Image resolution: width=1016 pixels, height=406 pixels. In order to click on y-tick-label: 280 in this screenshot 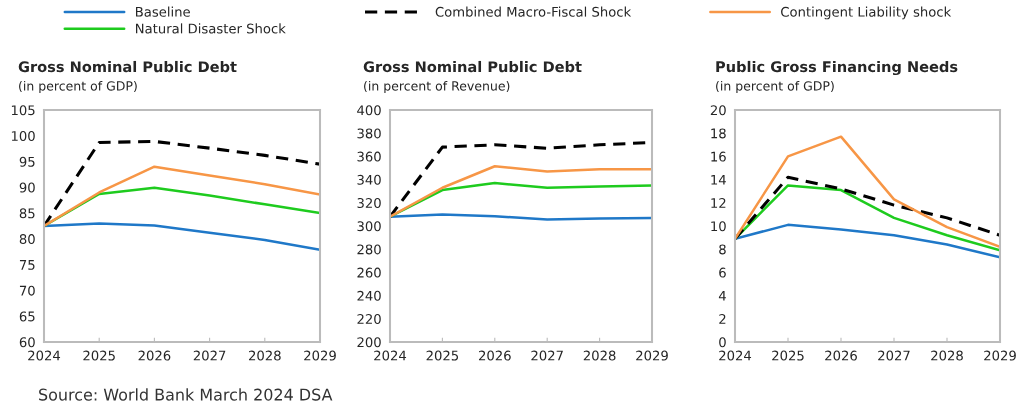, I will do `click(369, 249)`.